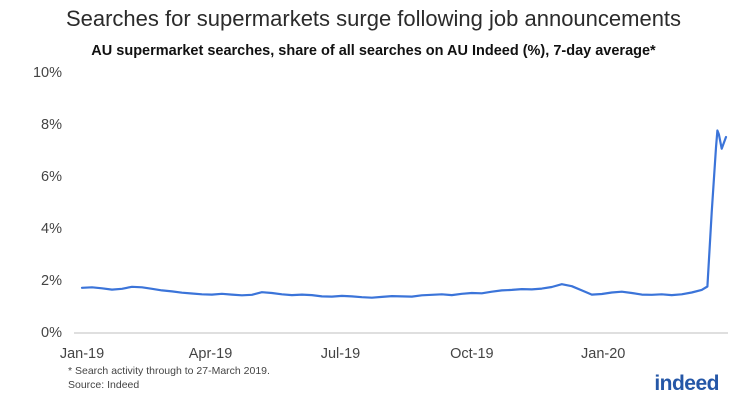 The image size is (747, 412). What do you see at coordinates (686, 383) in the screenshot?
I see `indeed-logo: indeed` at bounding box center [686, 383].